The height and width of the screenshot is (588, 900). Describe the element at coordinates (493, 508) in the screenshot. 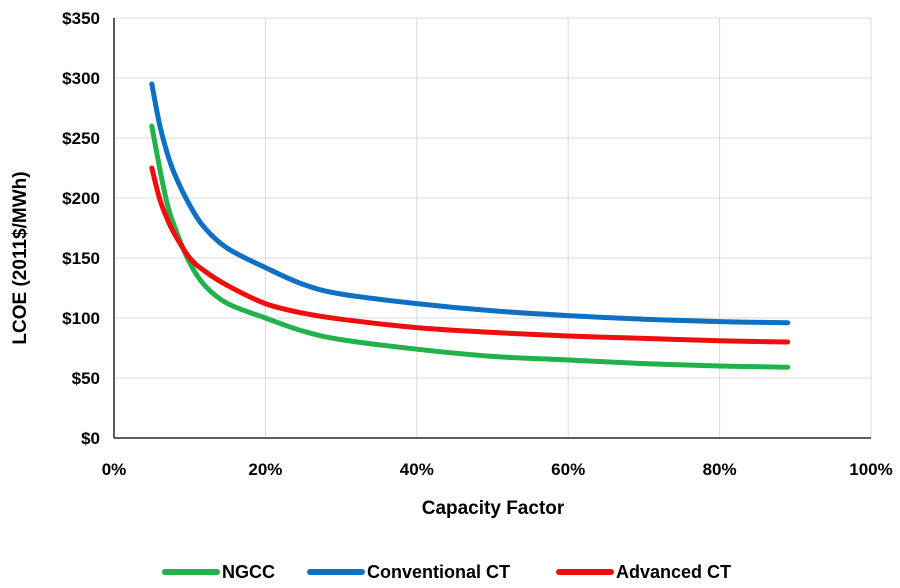

I see `x-axis-title: Capacity Factor` at that location.